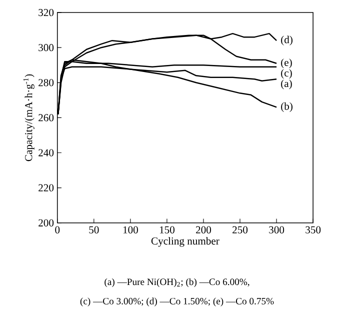  What do you see at coordinates (46, 12) in the screenshot?
I see `y-tick-label: 320` at bounding box center [46, 12].